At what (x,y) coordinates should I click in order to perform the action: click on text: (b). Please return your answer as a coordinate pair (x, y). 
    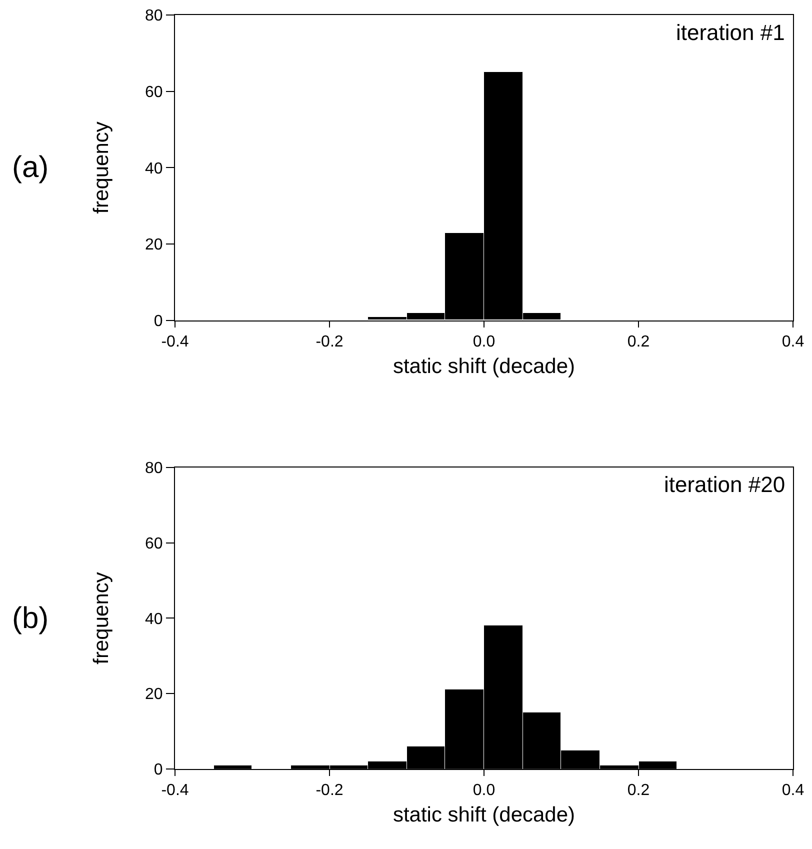
    Looking at the image, I should click on (30, 618).